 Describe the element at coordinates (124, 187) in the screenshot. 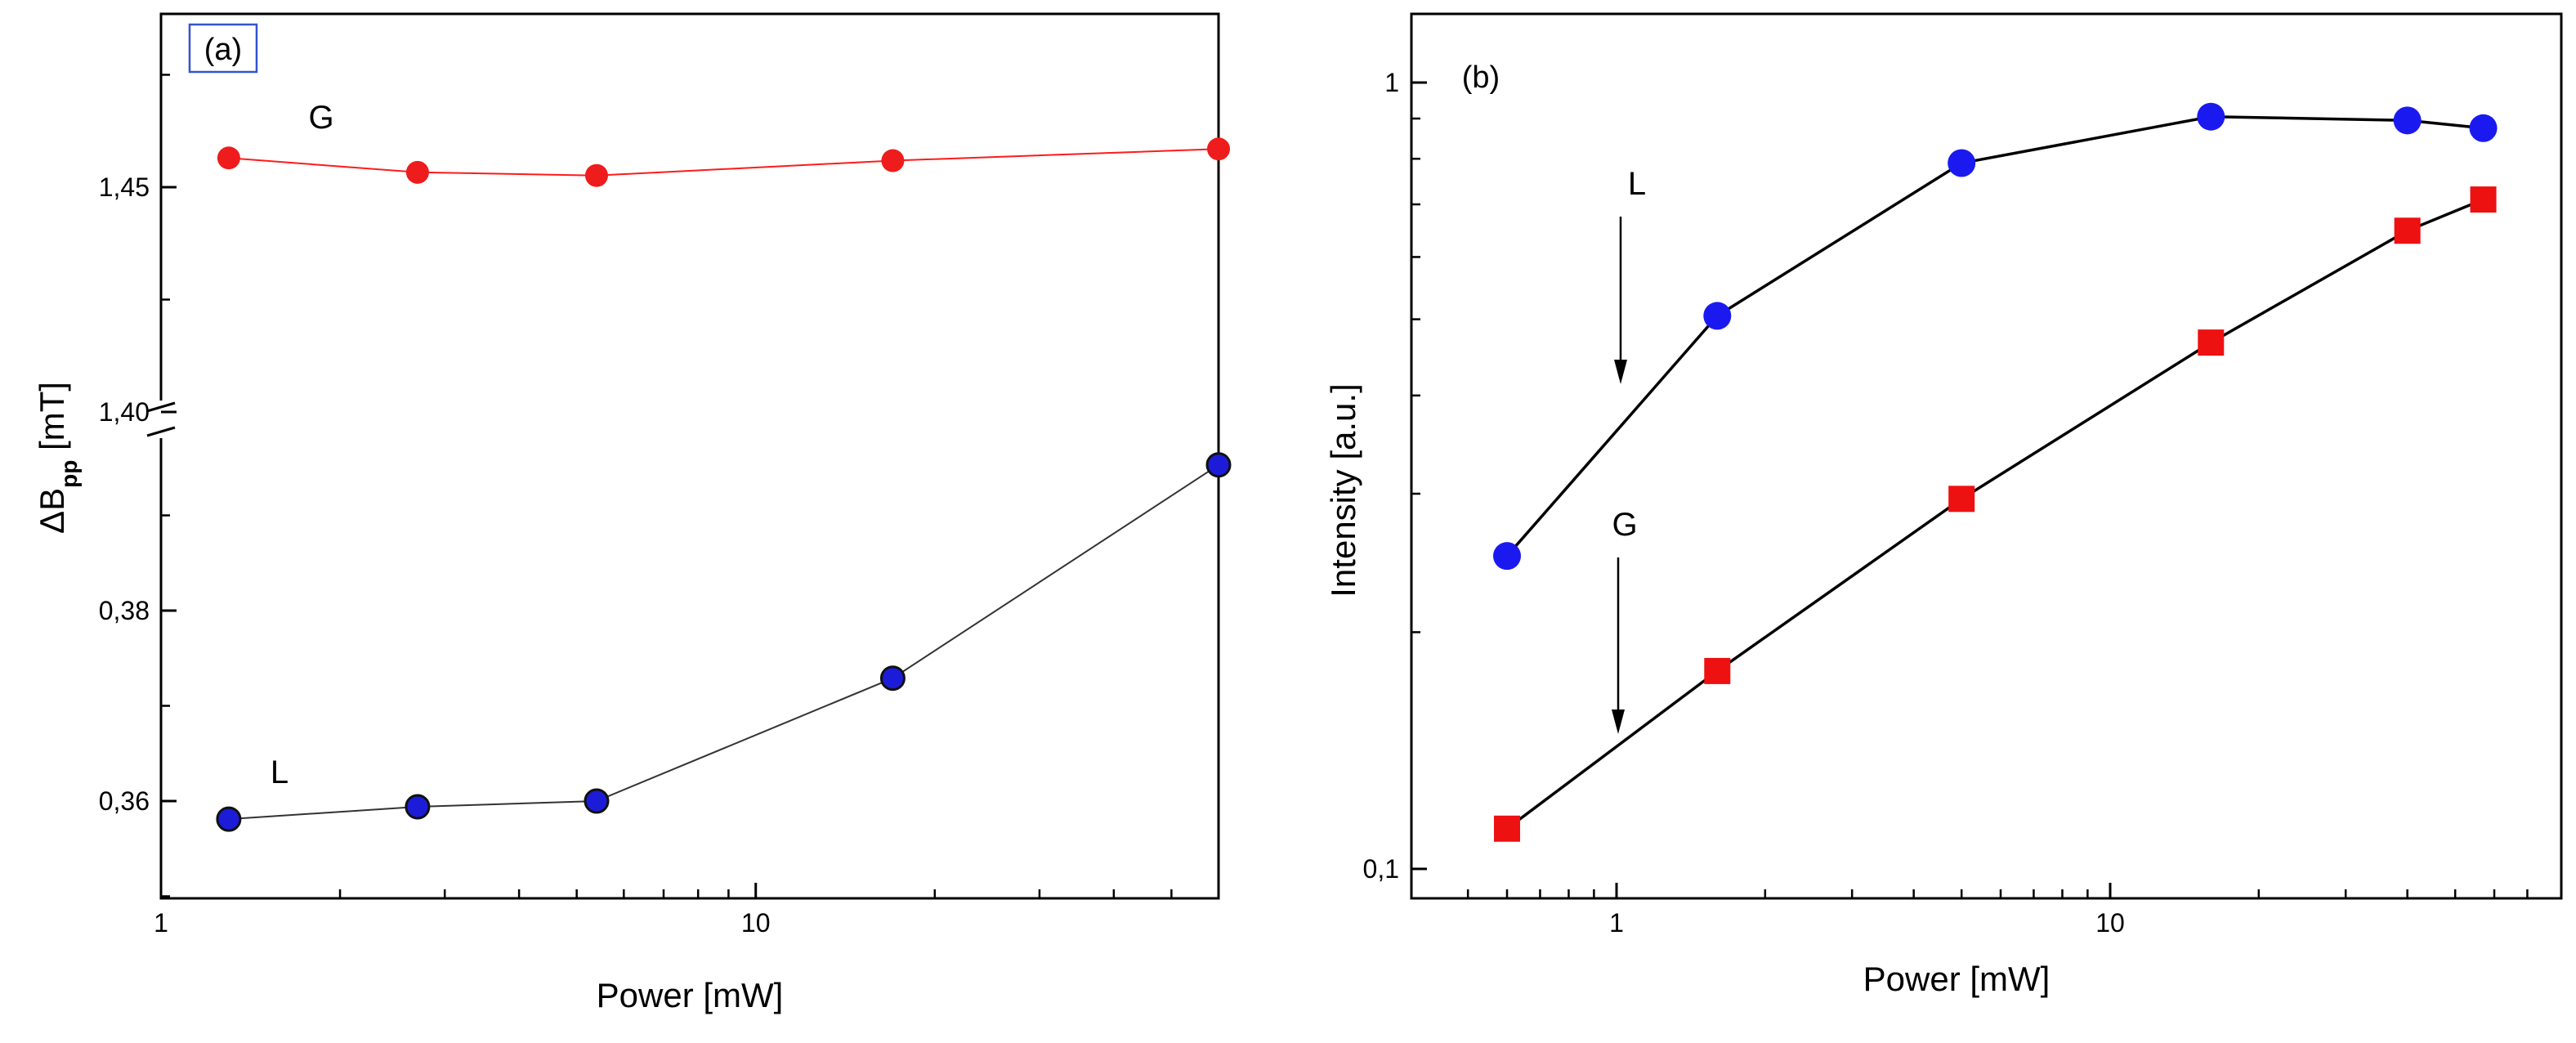

I see `panel-a-y-tick-label: 1,45` at that location.